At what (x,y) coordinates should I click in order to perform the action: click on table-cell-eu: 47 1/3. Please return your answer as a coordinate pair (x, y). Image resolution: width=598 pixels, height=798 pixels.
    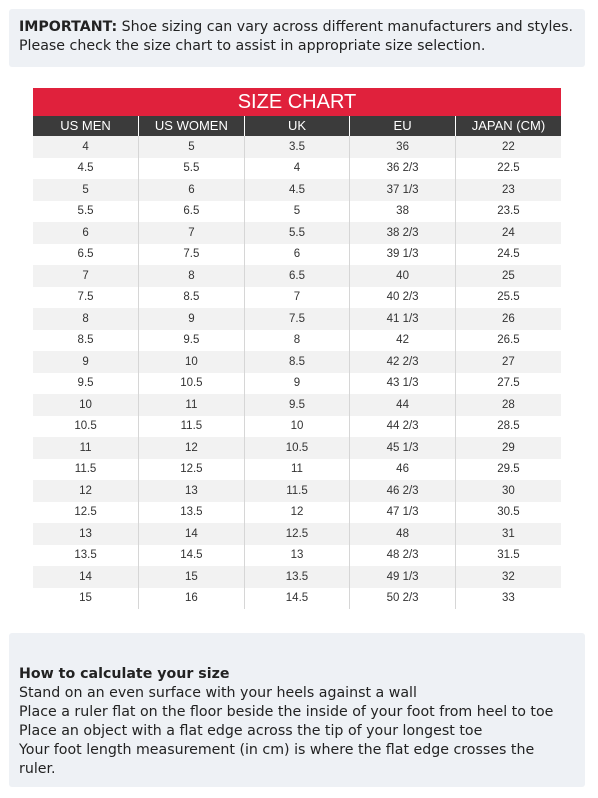
    Looking at the image, I should click on (402, 512).